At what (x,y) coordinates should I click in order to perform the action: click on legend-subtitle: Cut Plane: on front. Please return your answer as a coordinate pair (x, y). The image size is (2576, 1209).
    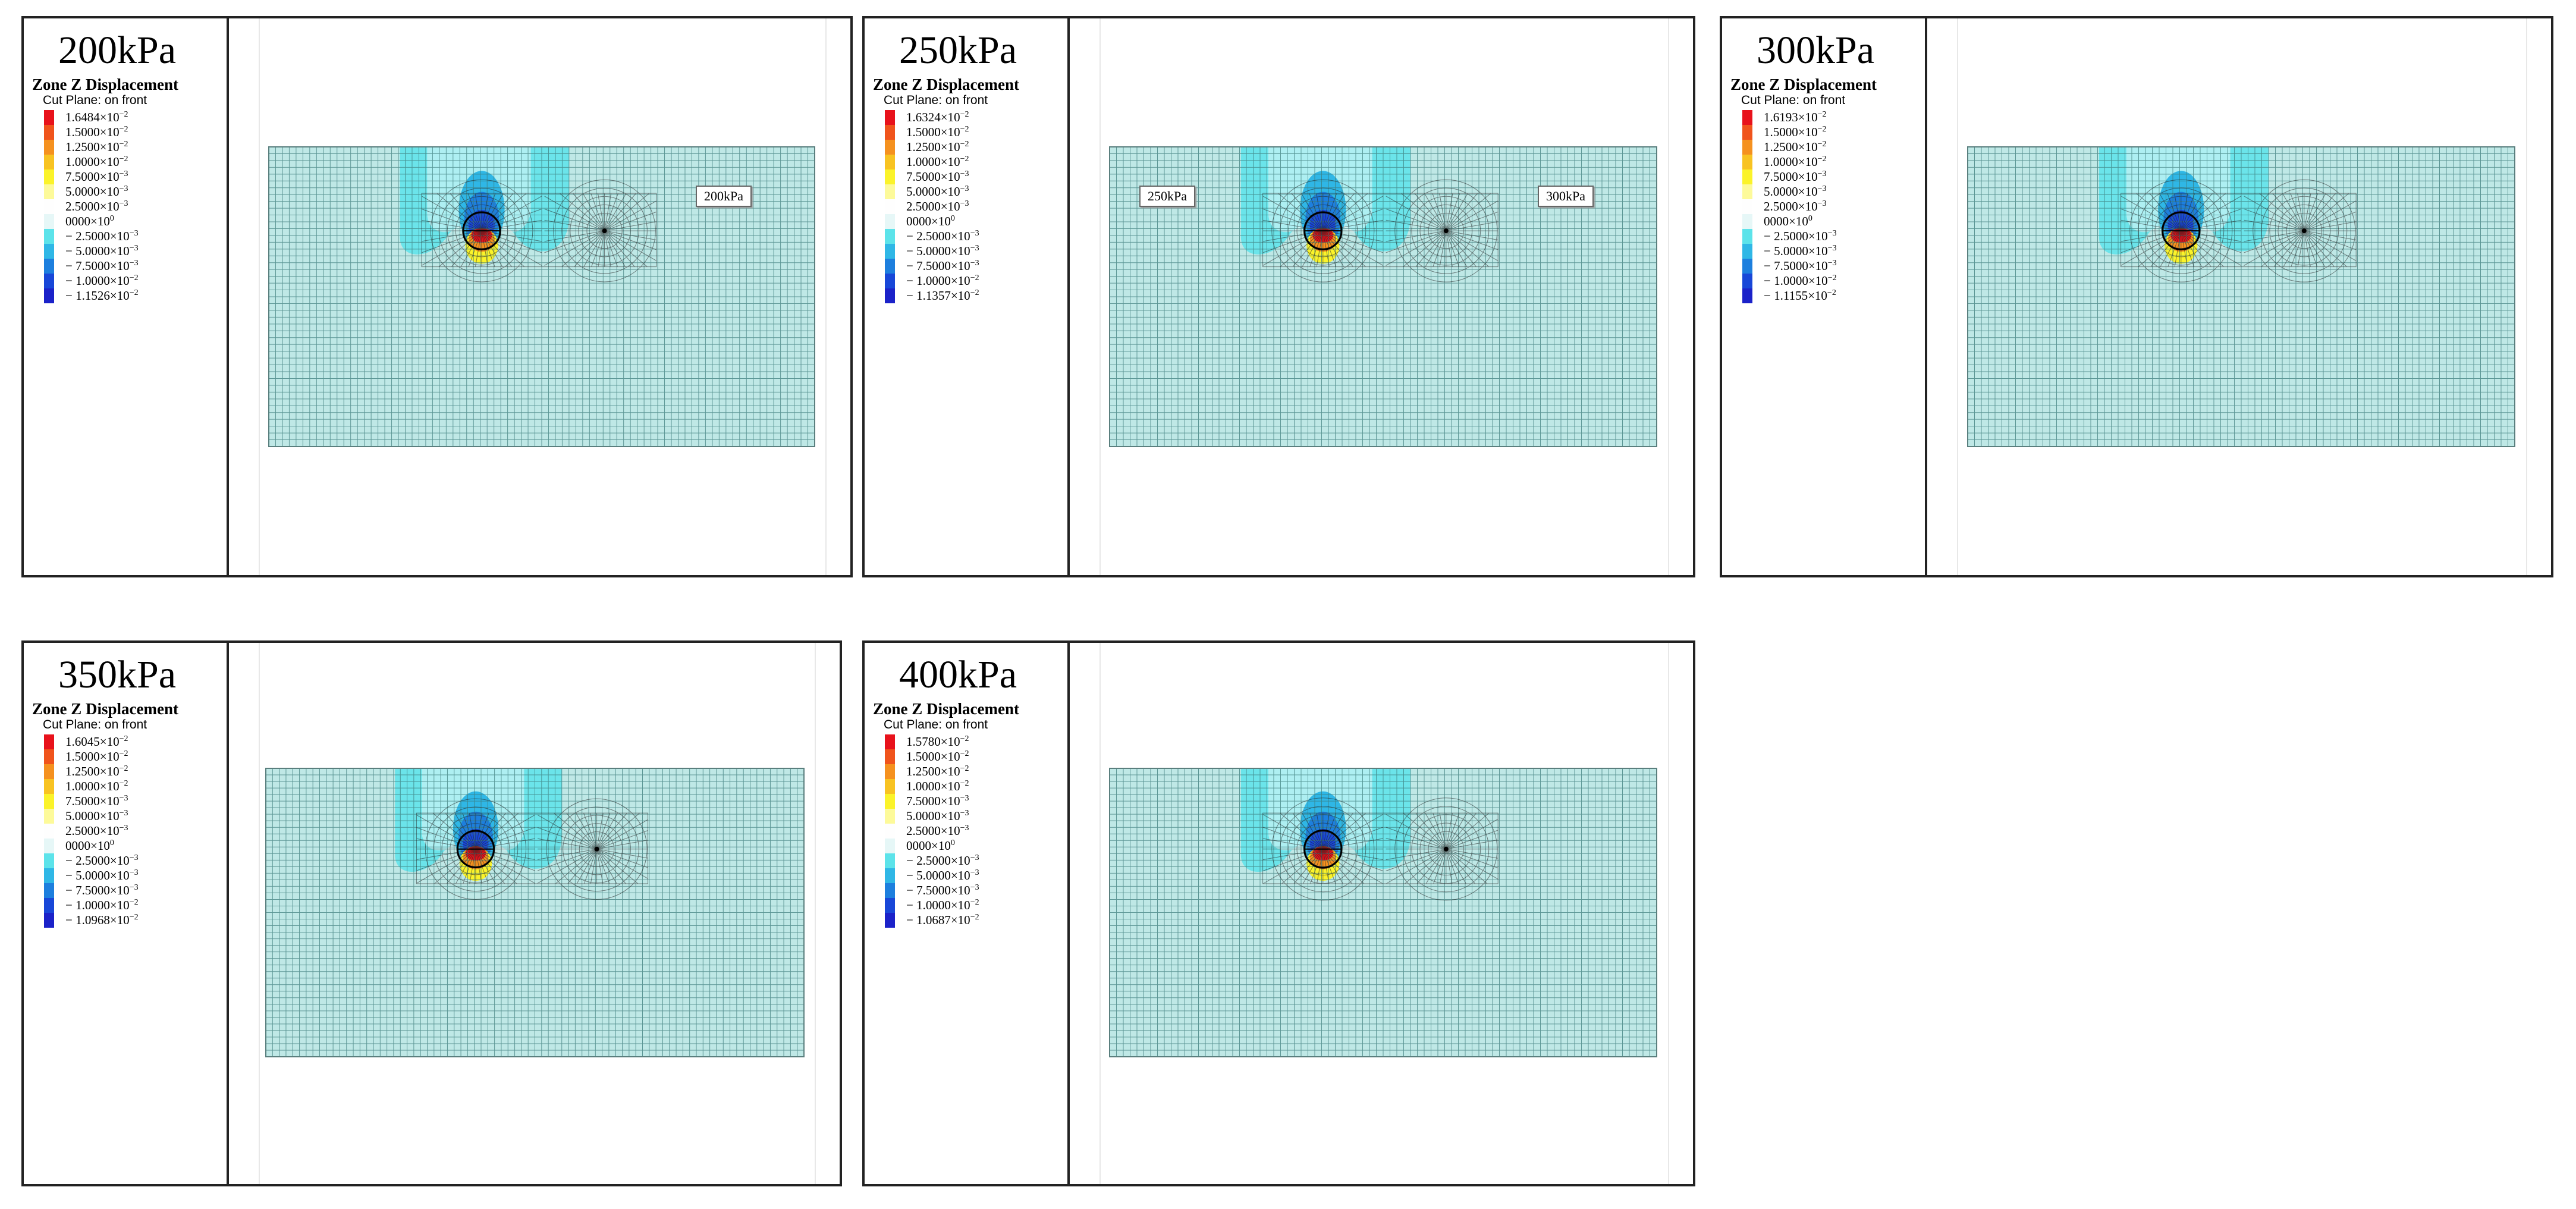
    Looking at the image, I should click on (936, 100).